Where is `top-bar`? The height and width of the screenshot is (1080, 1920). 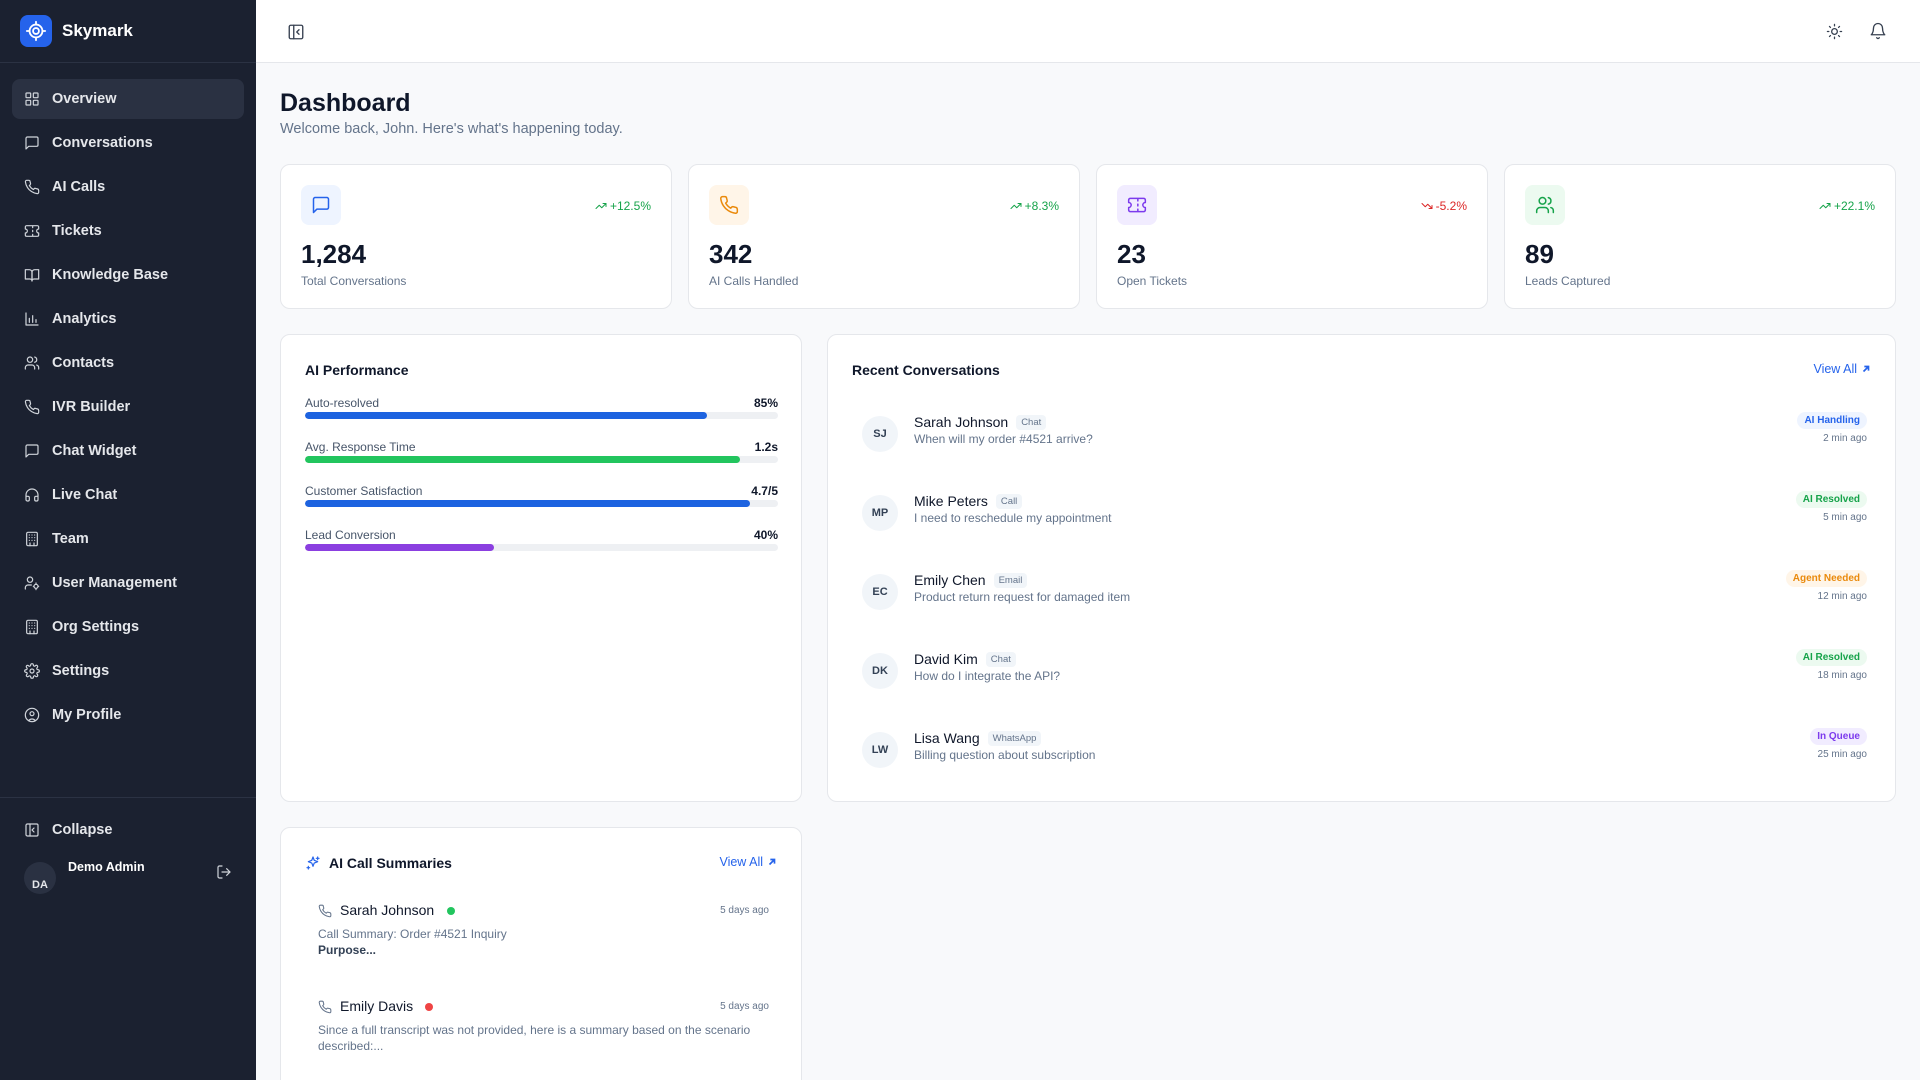 top-bar is located at coordinates (1088, 31).